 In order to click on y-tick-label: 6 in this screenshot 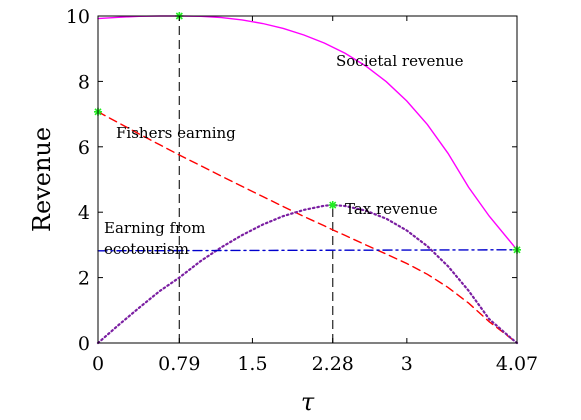, I will do `click(84, 148)`.